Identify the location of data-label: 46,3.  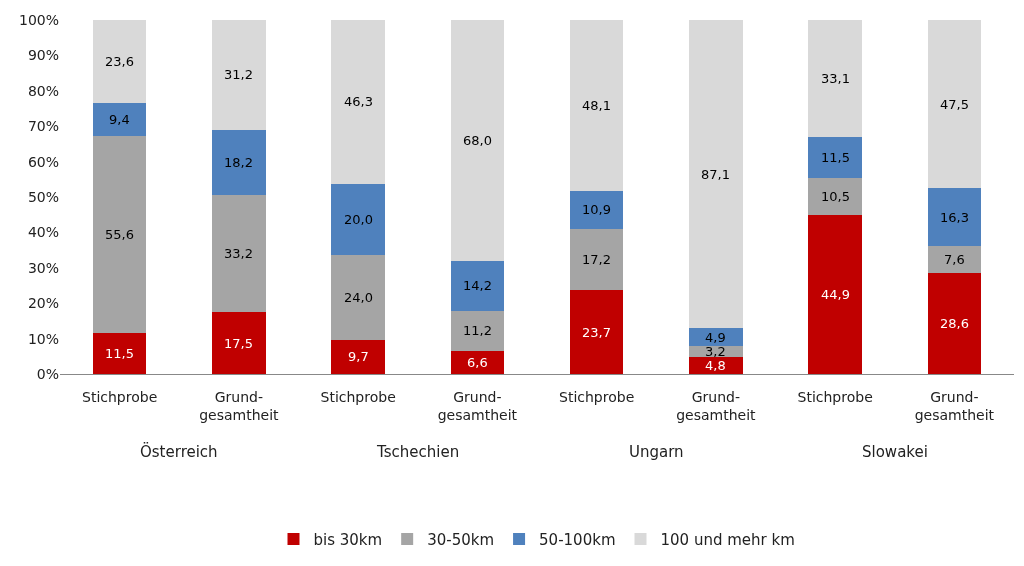
(358, 101).